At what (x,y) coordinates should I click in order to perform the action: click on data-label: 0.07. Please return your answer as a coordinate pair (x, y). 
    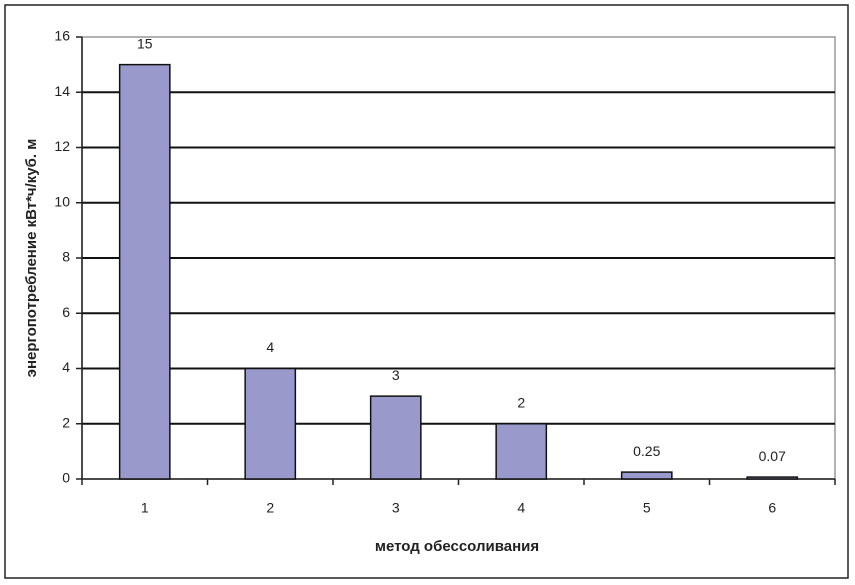
    Looking at the image, I should click on (772, 456).